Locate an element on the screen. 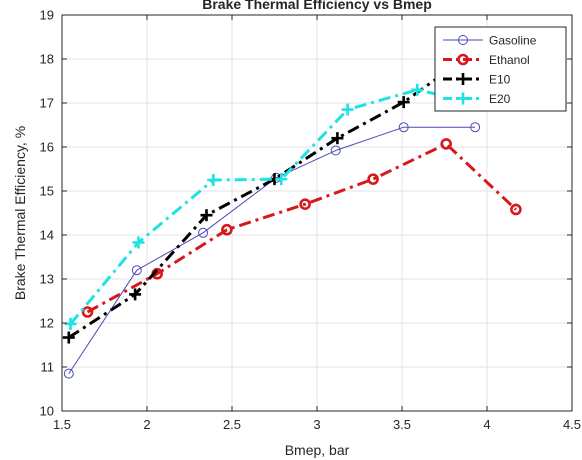 Image resolution: width=582 pixels, height=460 pixels. x-axis-label: Bmep, bar is located at coordinates (317, 450).